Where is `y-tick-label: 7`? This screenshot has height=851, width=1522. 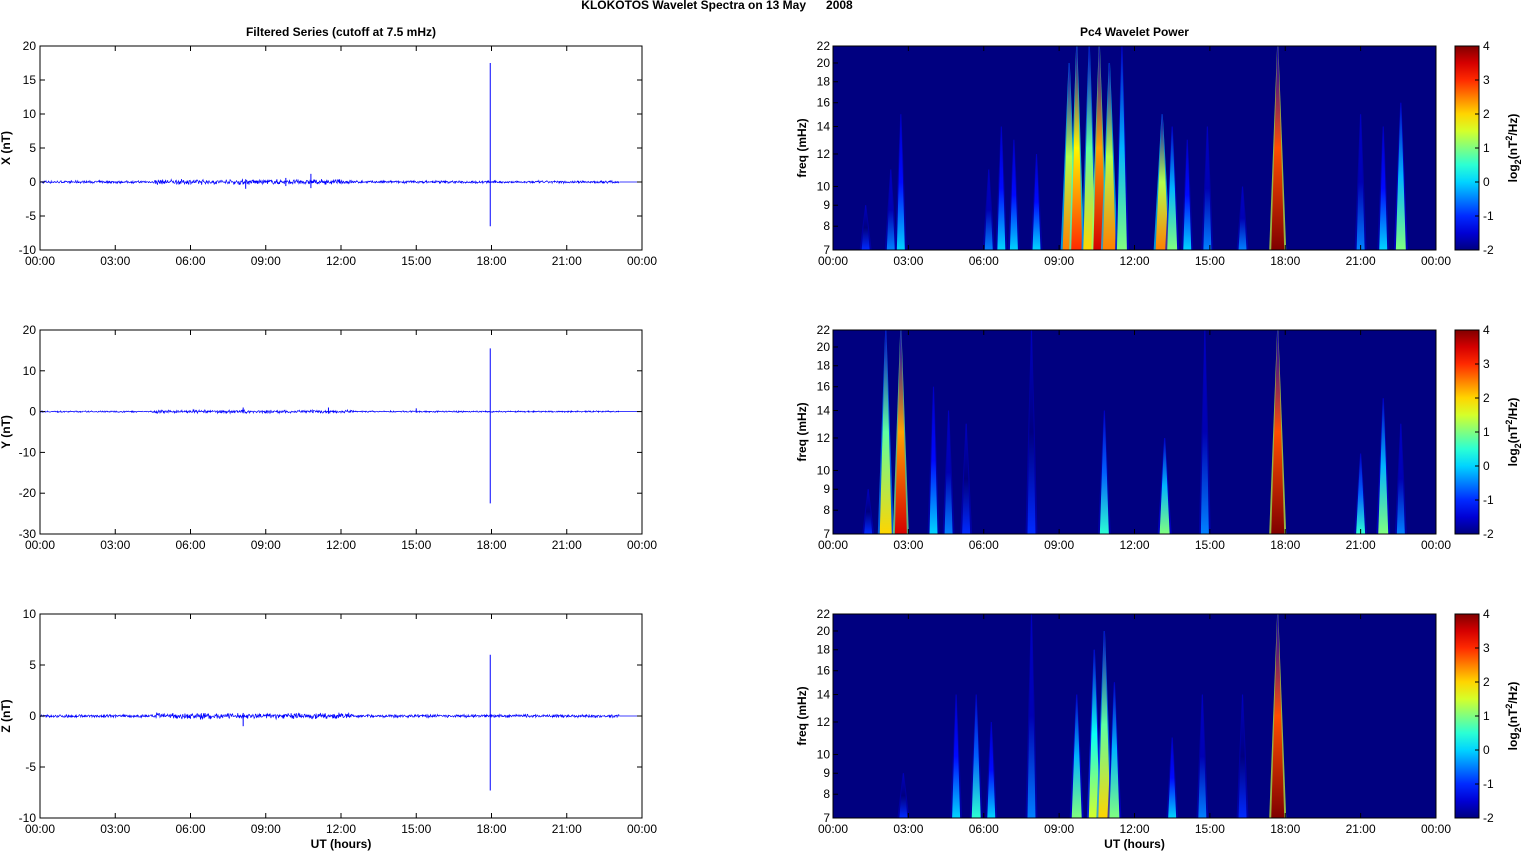 y-tick-label: 7 is located at coordinates (826, 250).